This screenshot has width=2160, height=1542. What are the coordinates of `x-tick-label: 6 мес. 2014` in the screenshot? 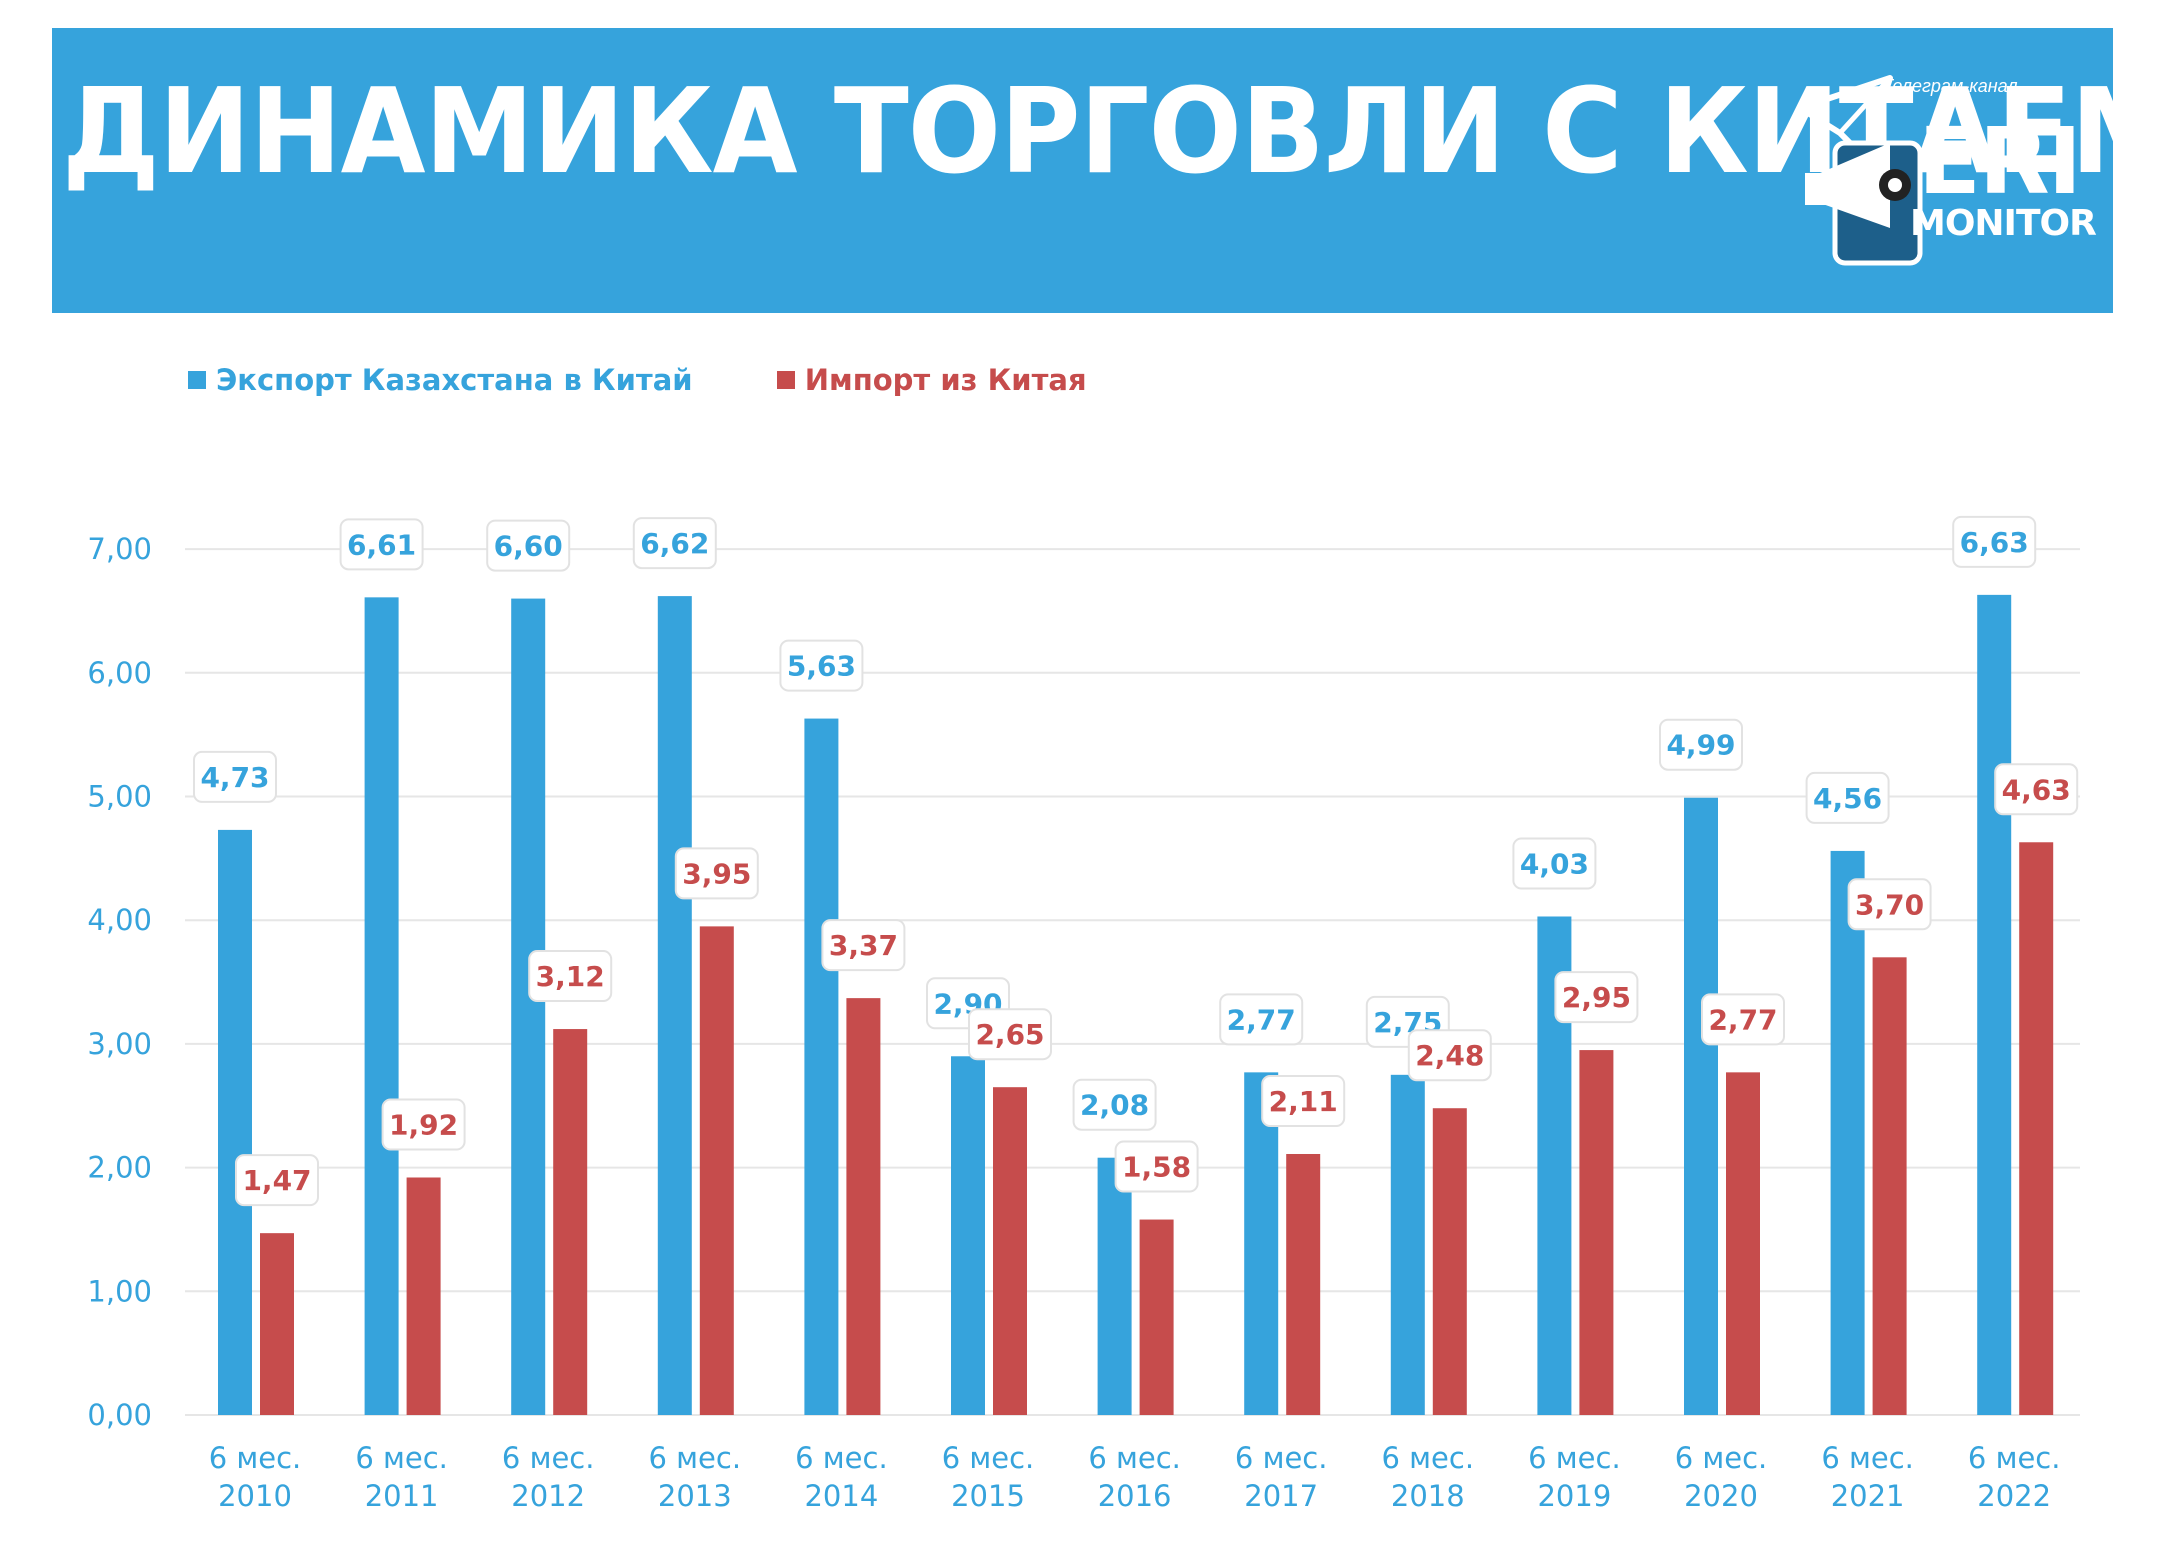 It's located at (841, 1477).